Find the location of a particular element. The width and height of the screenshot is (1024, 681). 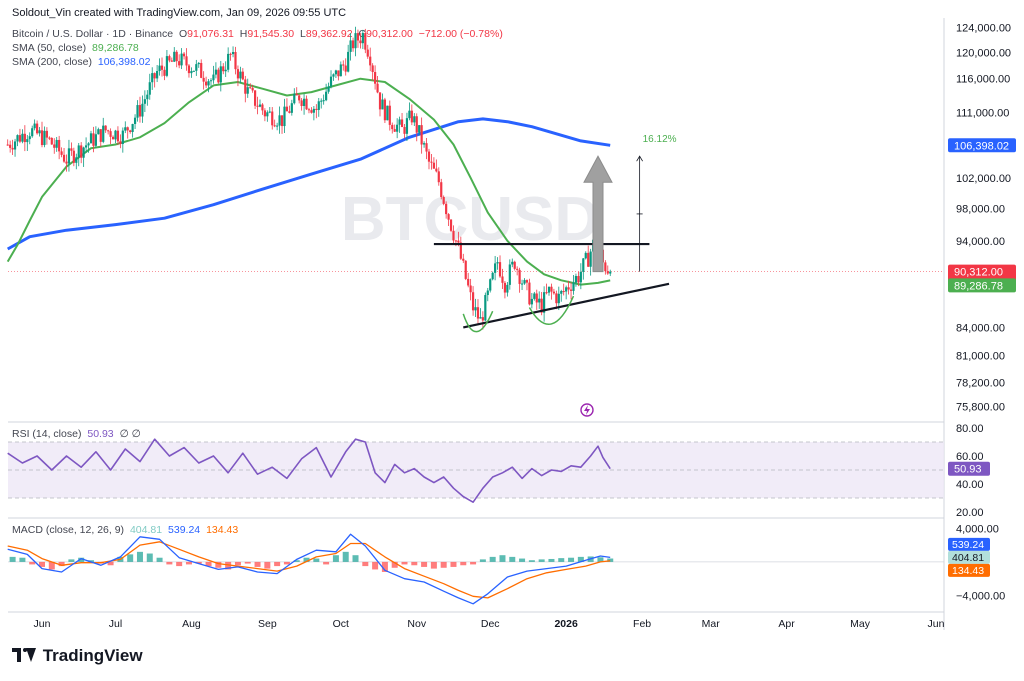

time-tick-label: Nov is located at coordinates (416, 624).